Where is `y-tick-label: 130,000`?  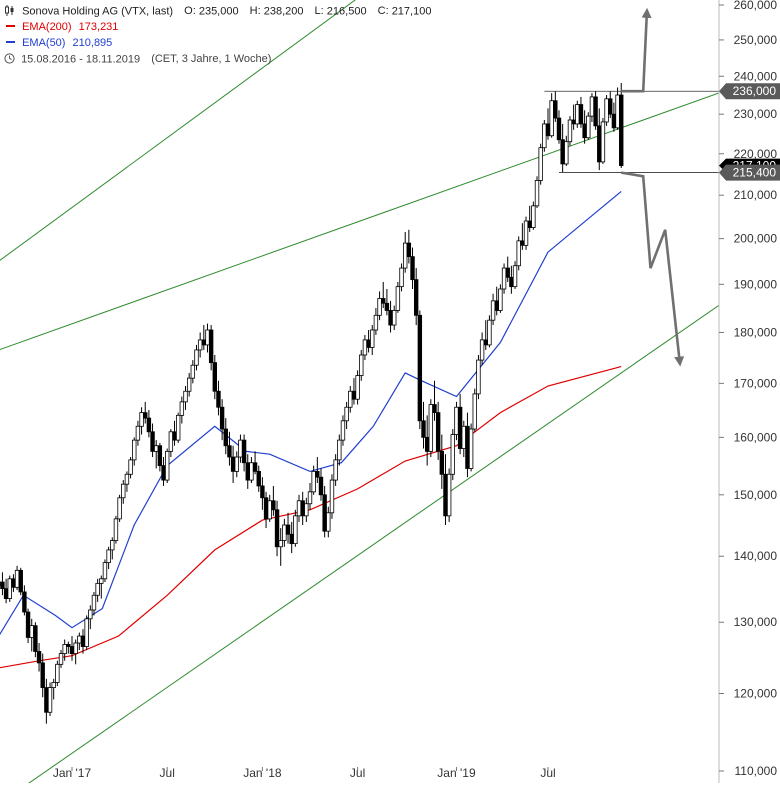 y-tick-label: 130,000 is located at coordinates (756, 622).